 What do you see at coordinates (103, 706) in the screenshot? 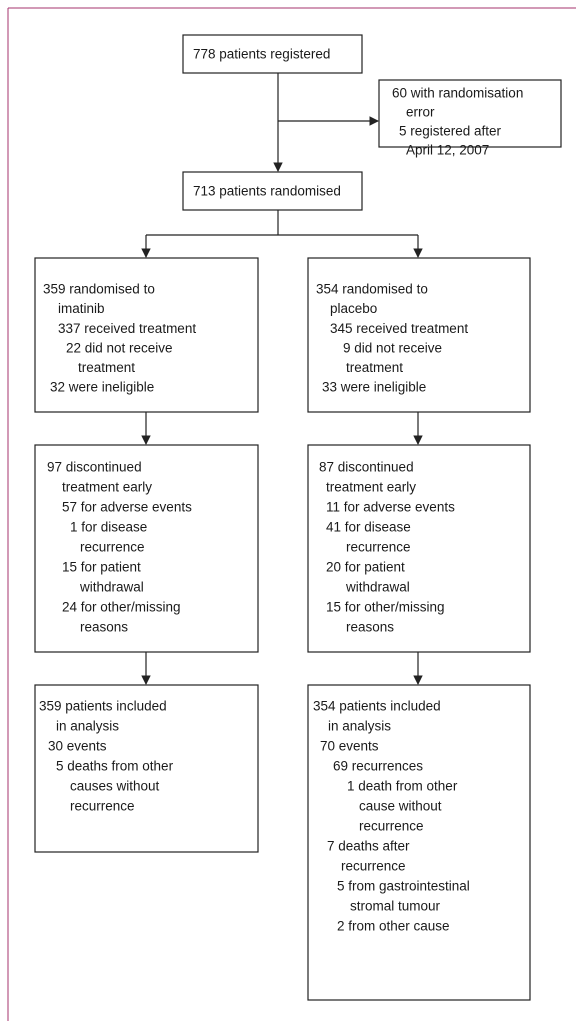
I see `box-line: 359 patients included` at bounding box center [103, 706].